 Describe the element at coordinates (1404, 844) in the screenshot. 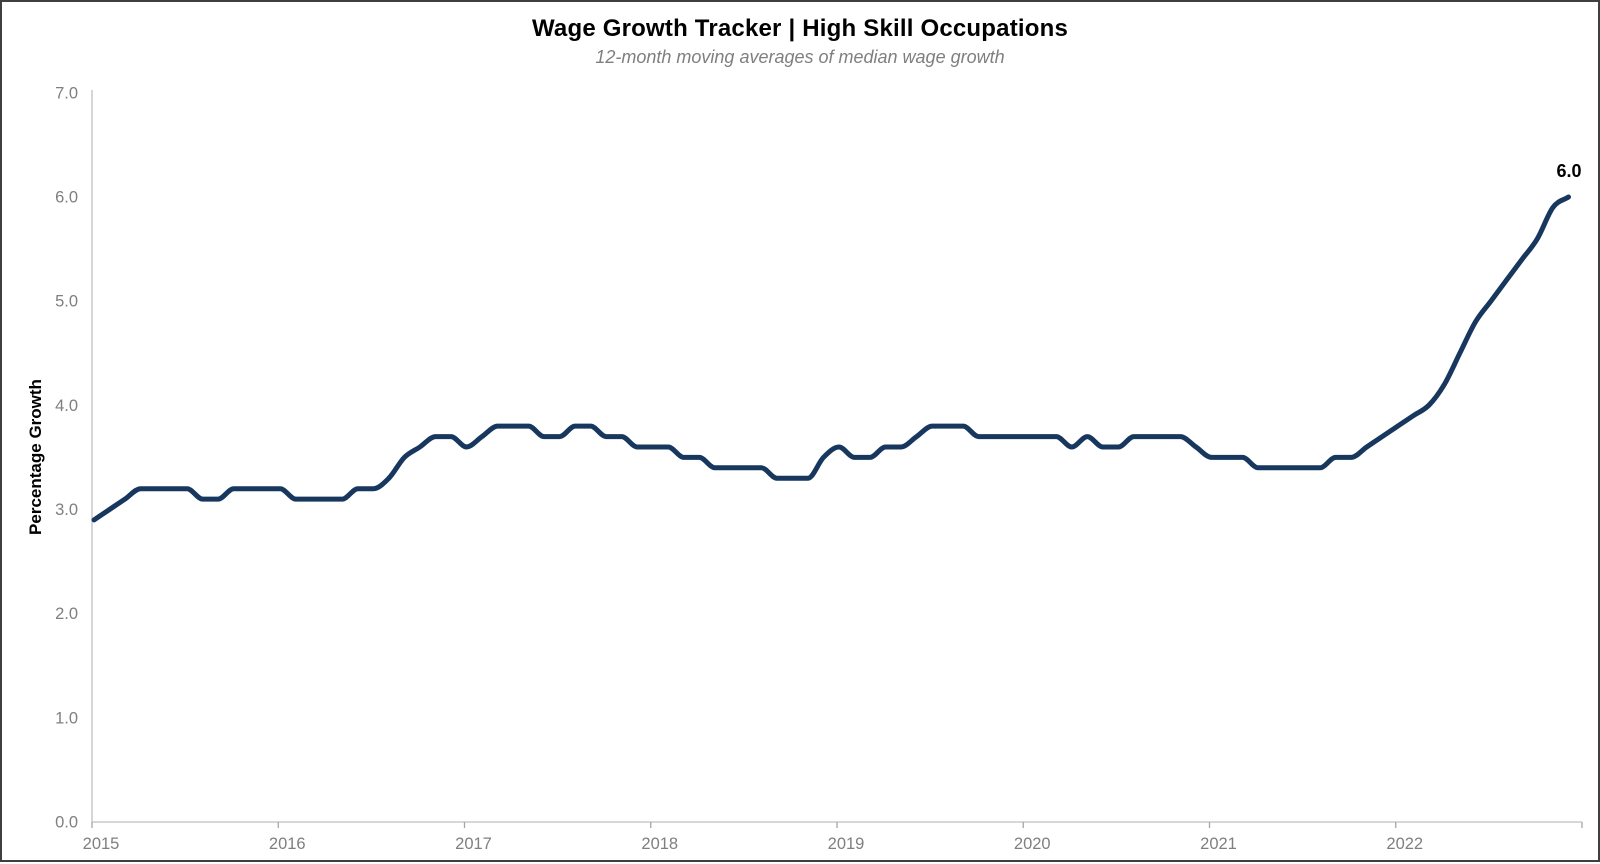

I see `x-axis-label: 2022` at that location.